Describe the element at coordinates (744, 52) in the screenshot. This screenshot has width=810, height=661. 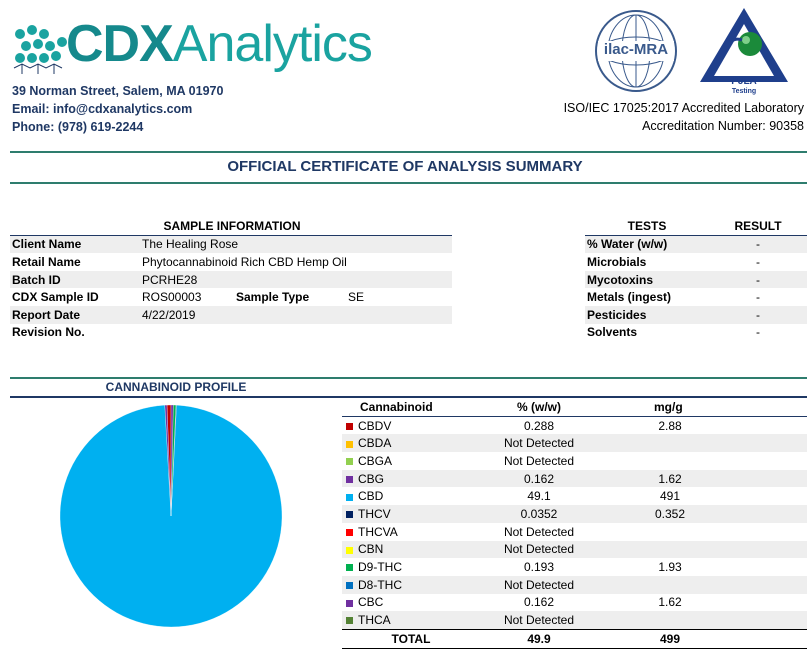
I see `pjla-logo: PJLA Testing` at that location.